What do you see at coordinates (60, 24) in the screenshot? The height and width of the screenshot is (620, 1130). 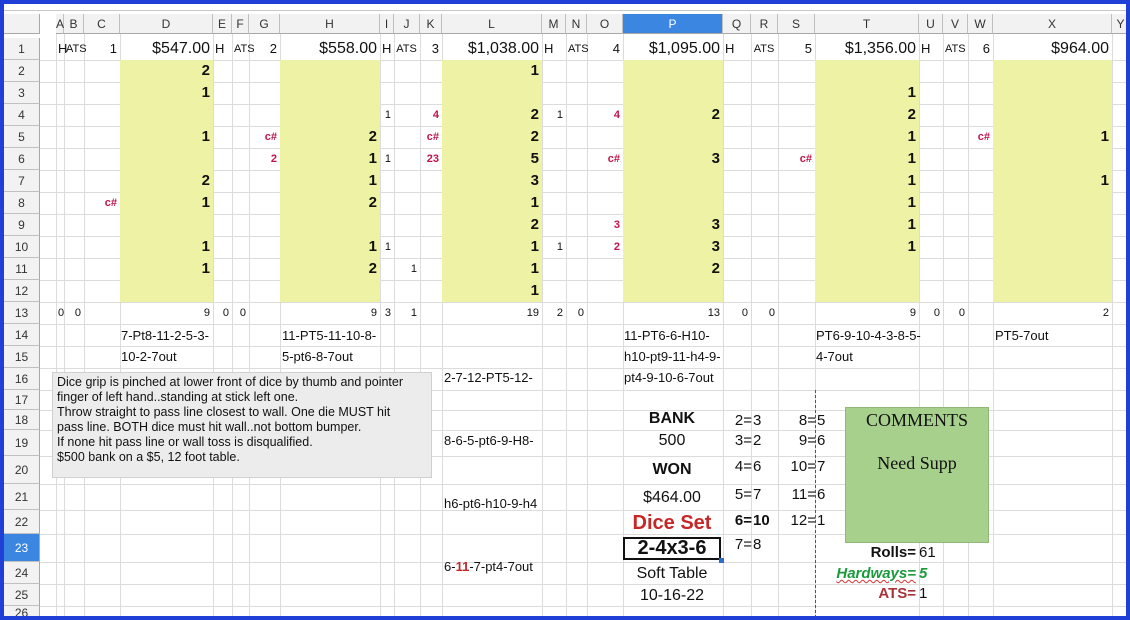 I see `column-header-a: A` at bounding box center [60, 24].